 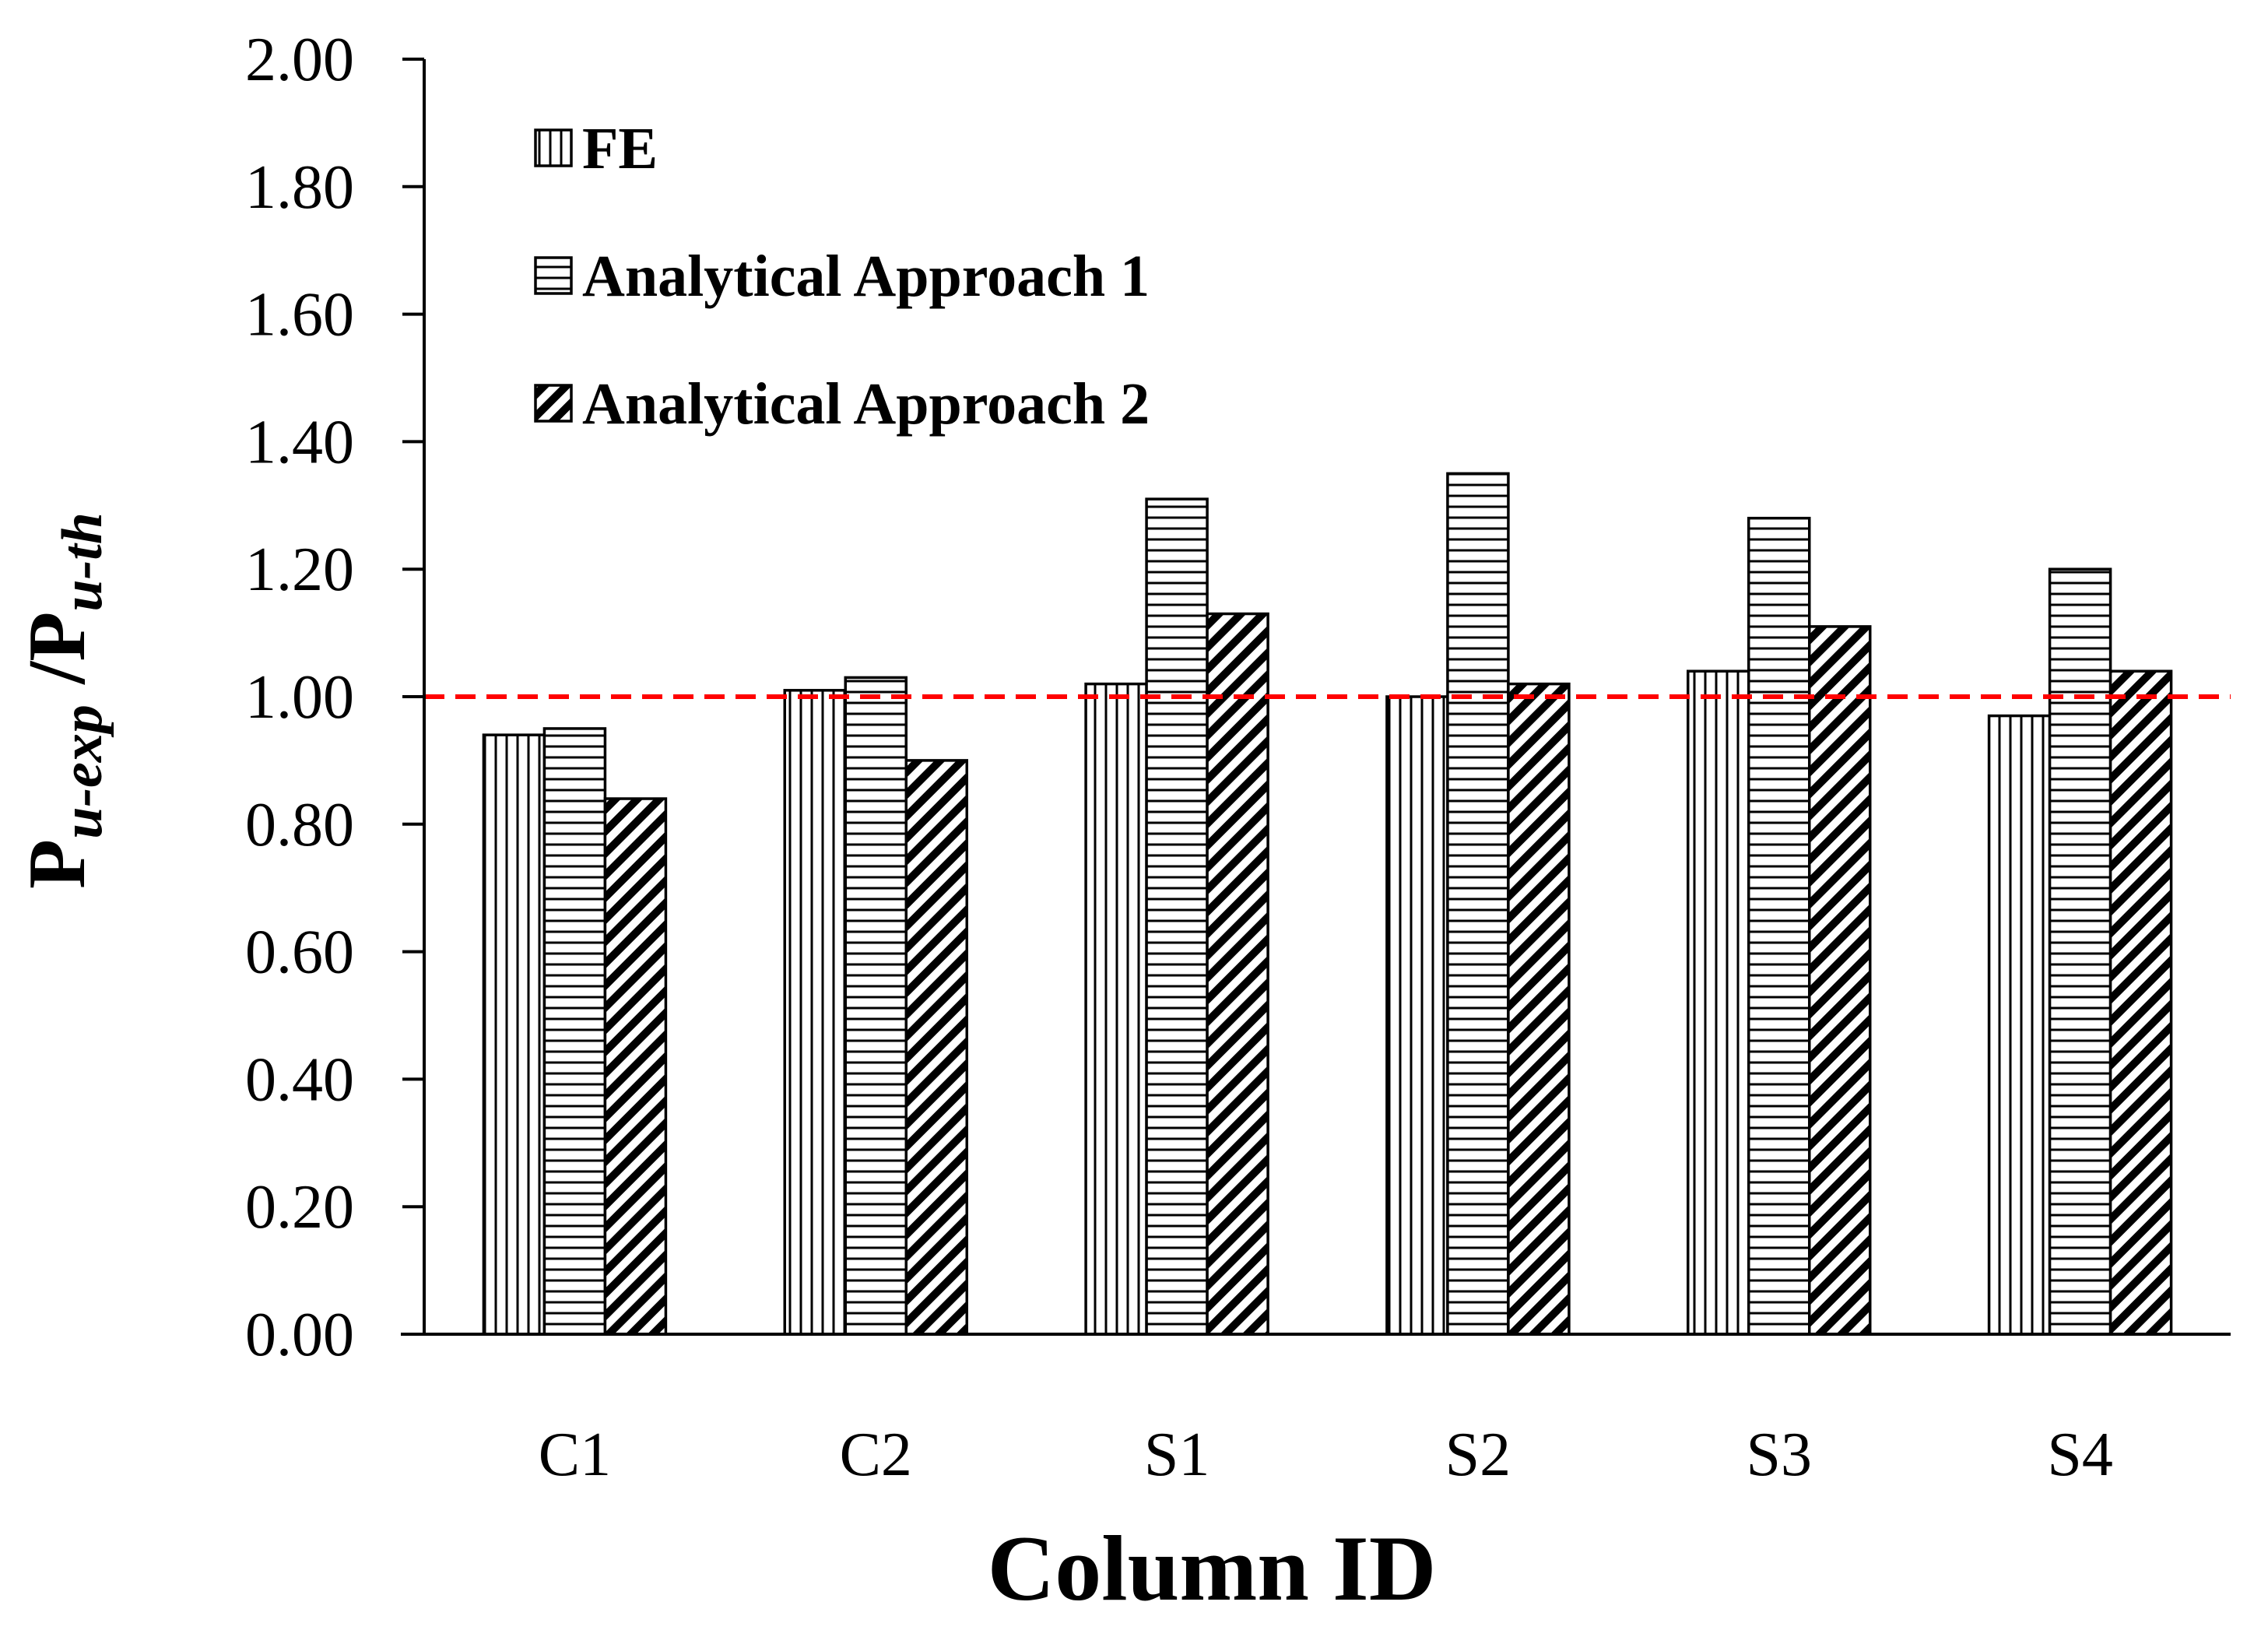 What do you see at coordinates (1116, 1009) in the screenshot?
I see `bar-vertical-s1` at bounding box center [1116, 1009].